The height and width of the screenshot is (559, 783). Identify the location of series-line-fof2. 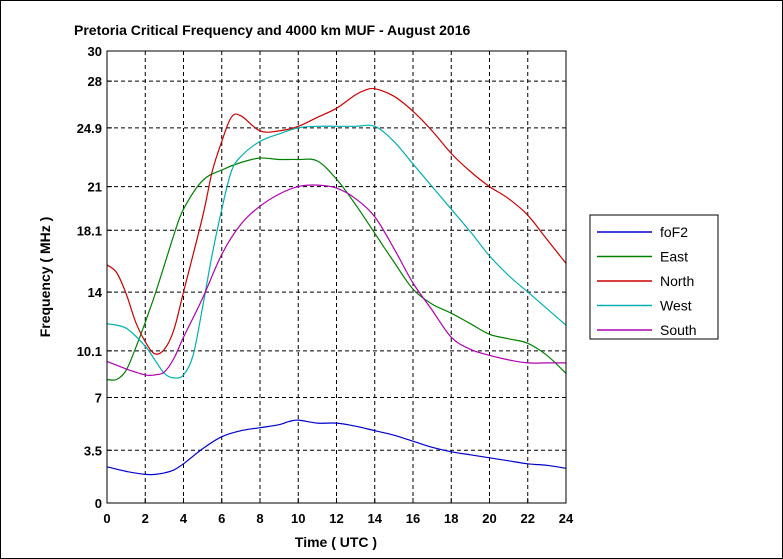
(336, 447).